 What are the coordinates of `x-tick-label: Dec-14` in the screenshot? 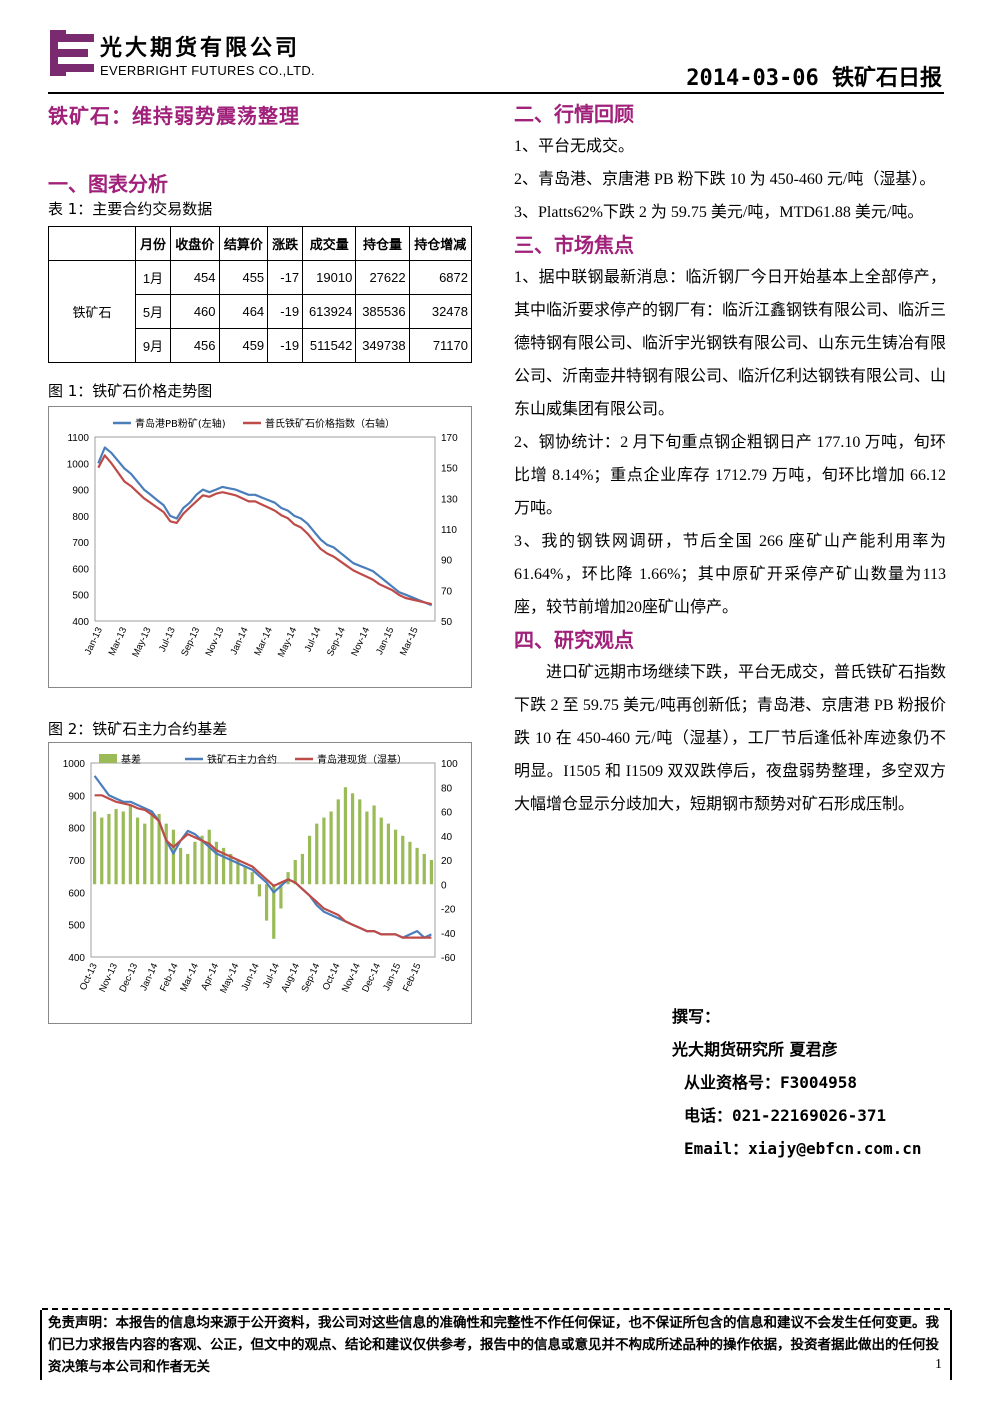 It's located at (371, 978).